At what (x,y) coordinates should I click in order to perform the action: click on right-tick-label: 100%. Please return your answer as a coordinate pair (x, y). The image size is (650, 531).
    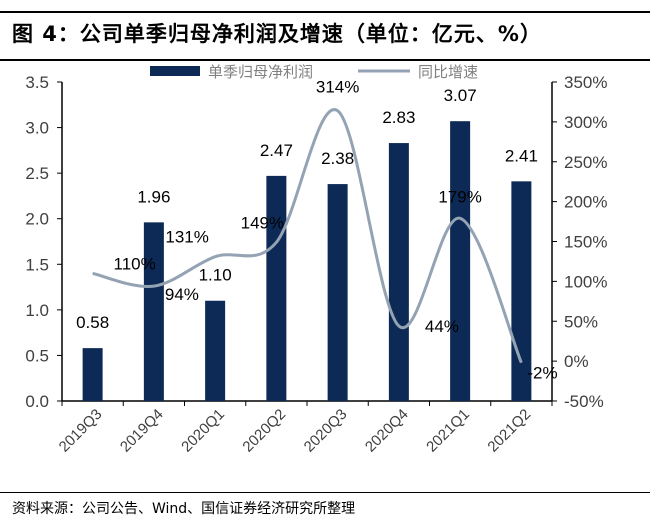
    Looking at the image, I should click on (585, 281).